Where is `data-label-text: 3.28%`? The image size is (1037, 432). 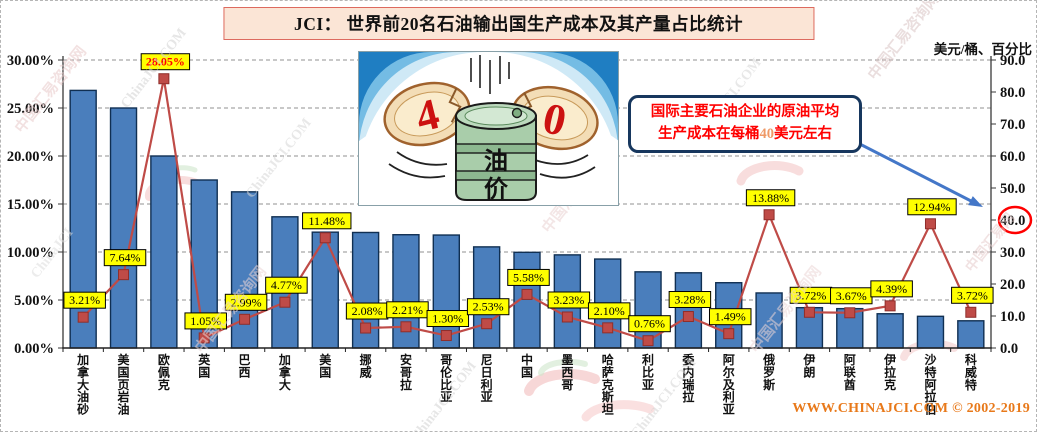 data-label-text: 3.28% is located at coordinates (689, 300).